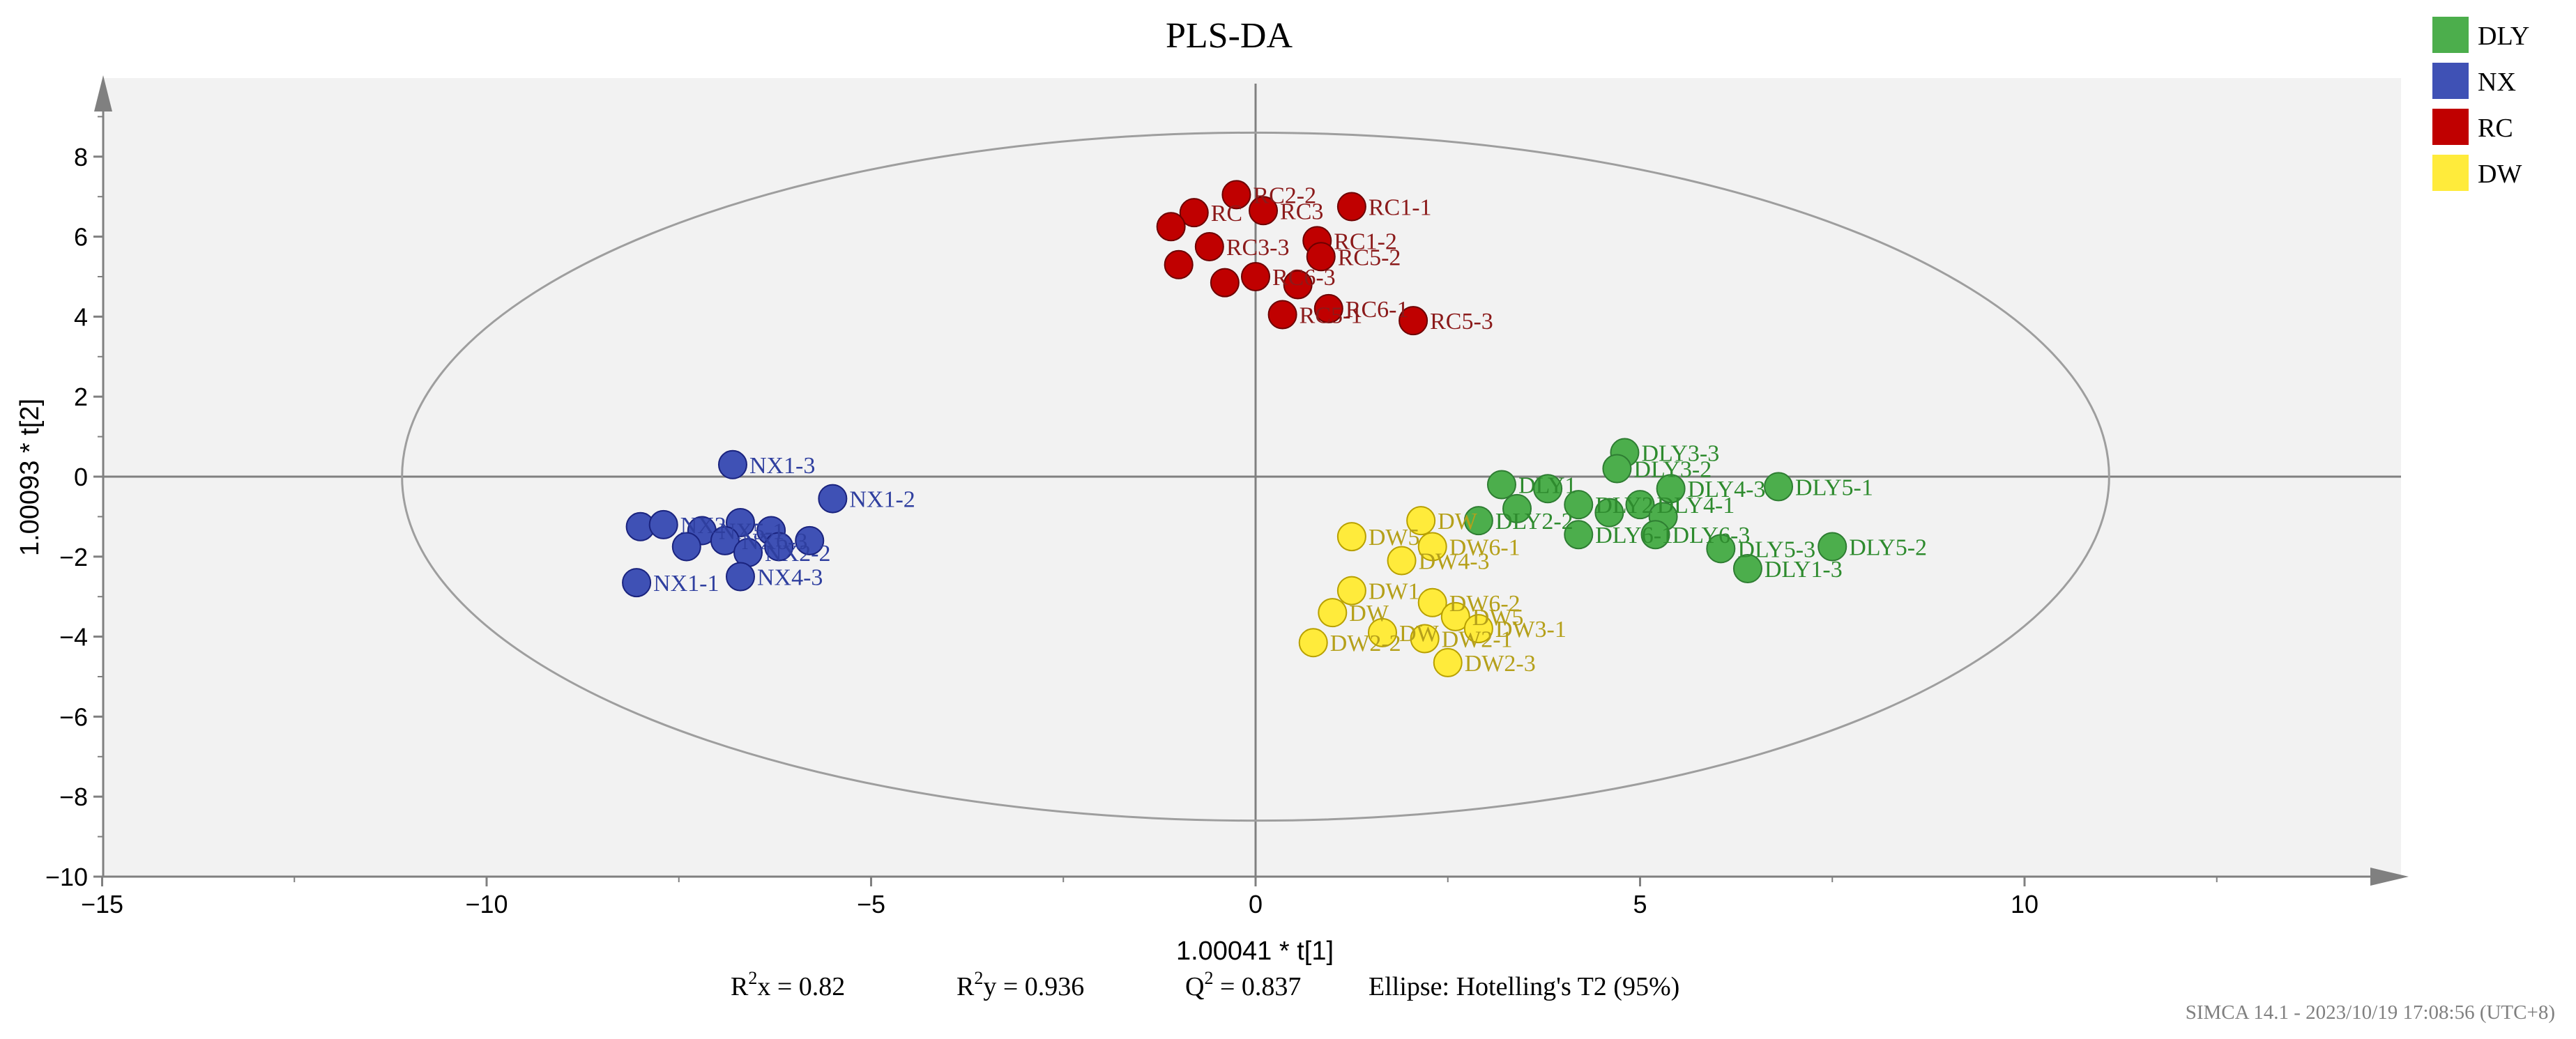 The width and height of the screenshot is (2576, 1039). Describe the element at coordinates (1229, 36) in the screenshot. I see `chart-title: PLS-DA` at that location.